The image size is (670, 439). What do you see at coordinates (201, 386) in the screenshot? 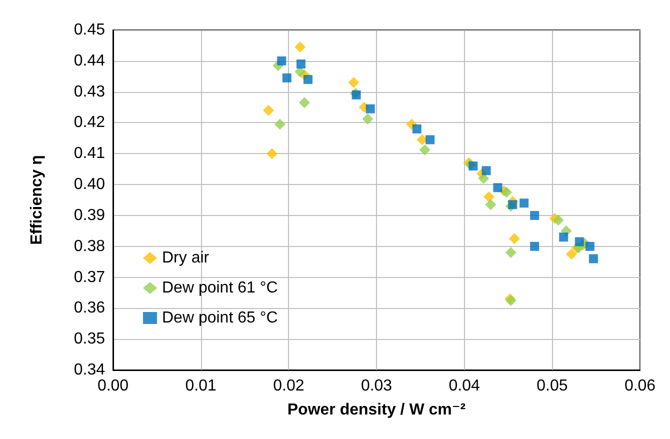
I see `x-tick-label: 0.01` at bounding box center [201, 386].